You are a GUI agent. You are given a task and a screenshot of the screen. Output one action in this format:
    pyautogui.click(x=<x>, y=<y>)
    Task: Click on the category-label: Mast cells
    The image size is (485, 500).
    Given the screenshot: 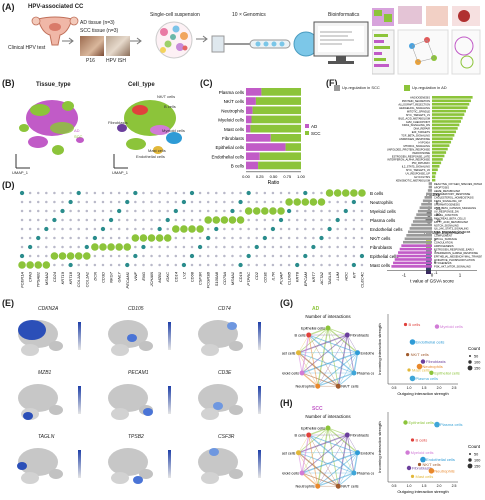 What is the action you would take?
    pyautogui.click(x=234, y=129)
    